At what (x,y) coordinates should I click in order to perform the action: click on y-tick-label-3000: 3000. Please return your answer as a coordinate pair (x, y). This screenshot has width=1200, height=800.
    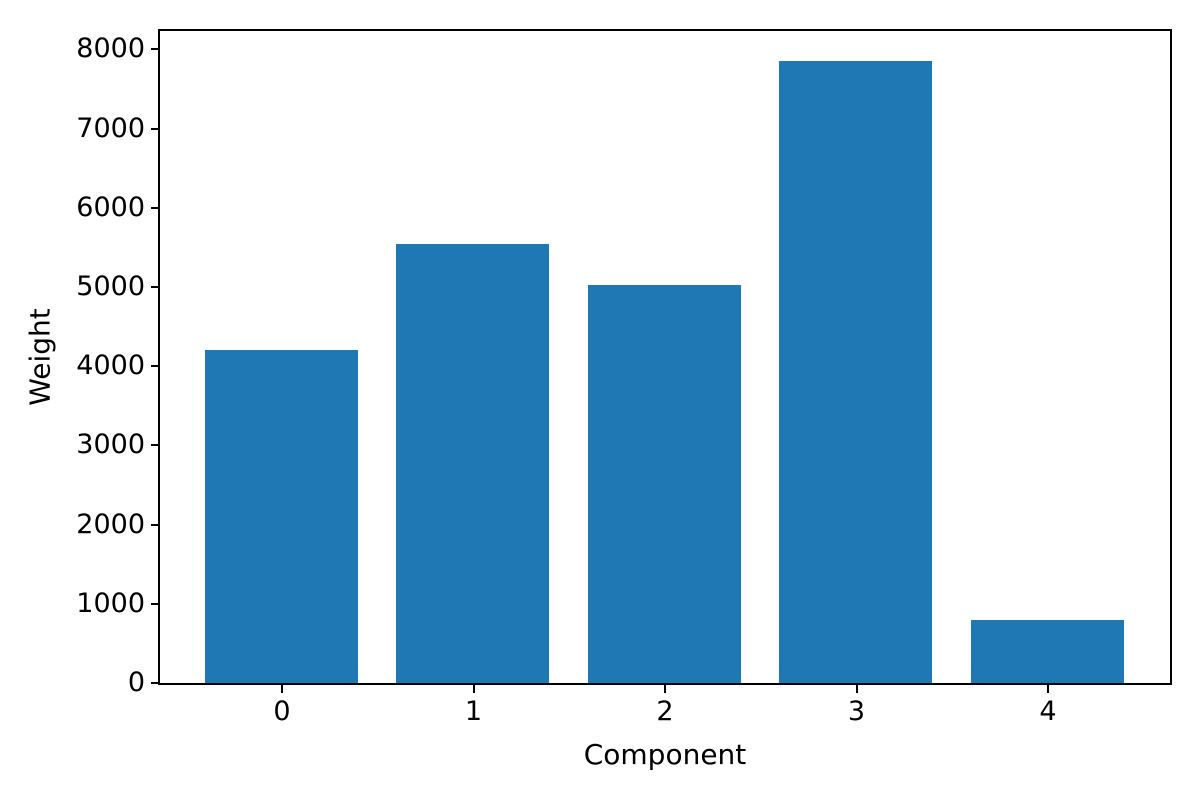
    Looking at the image, I should click on (110, 445).